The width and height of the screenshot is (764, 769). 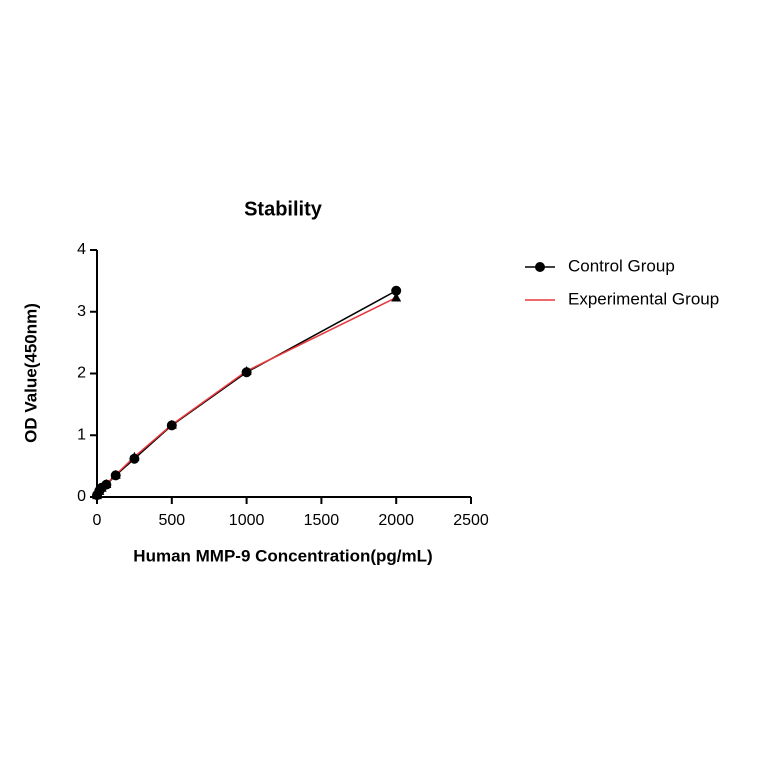 I want to click on legend-label: Experimental Group, so click(x=643, y=298).